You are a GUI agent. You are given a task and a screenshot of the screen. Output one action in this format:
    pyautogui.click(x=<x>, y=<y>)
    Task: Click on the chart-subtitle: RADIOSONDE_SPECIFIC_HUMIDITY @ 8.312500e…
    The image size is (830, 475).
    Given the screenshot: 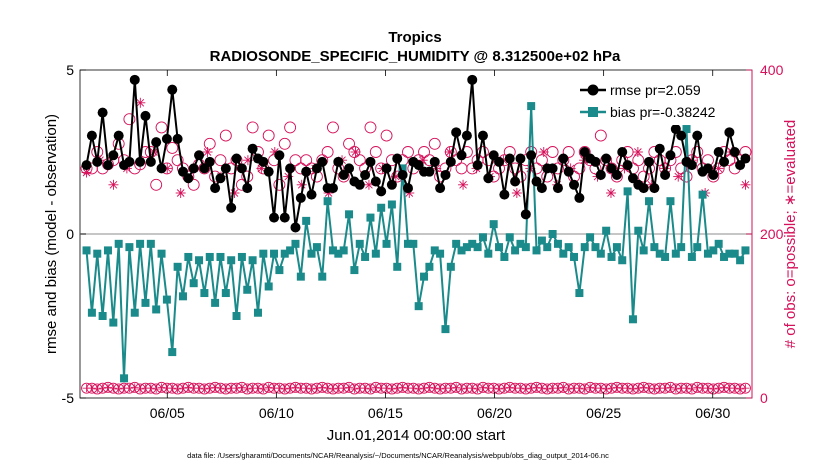 What is the action you would take?
    pyautogui.click(x=415, y=56)
    